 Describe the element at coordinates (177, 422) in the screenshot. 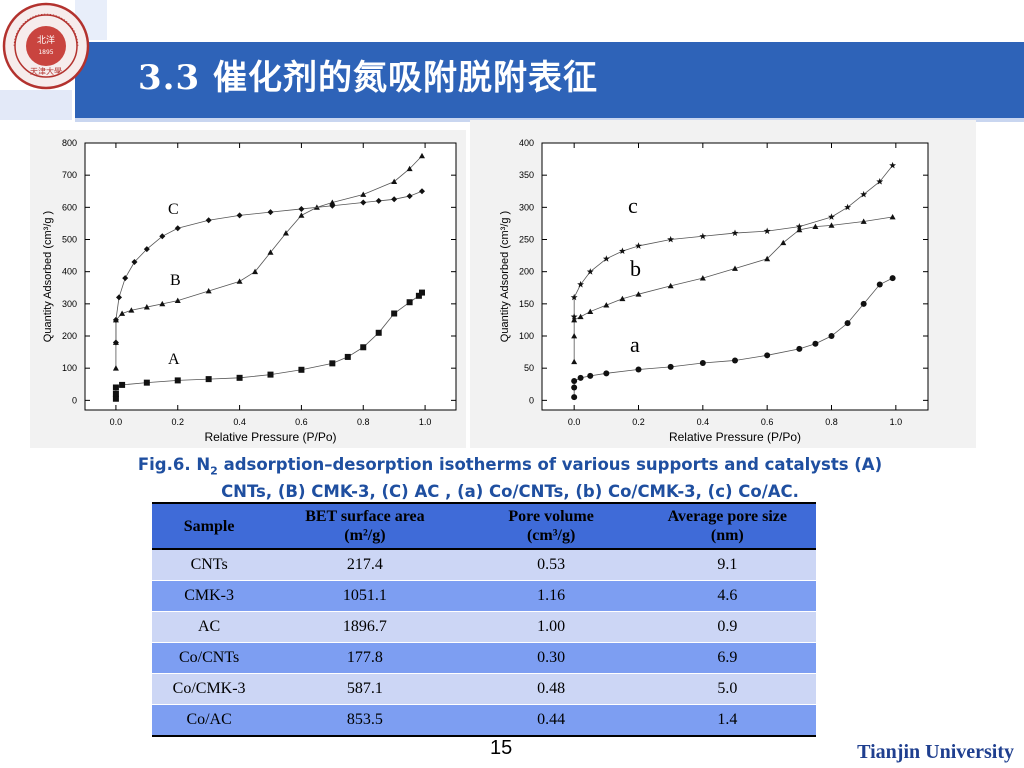

I see `x-tick-label: 0.2` at that location.